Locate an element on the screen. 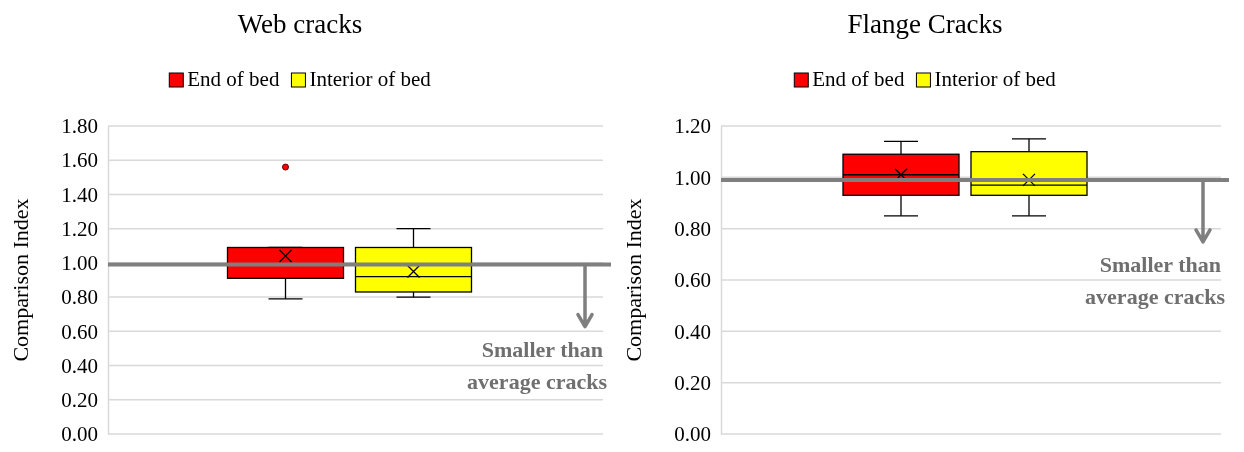 This screenshot has width=1244, height=452. y-tick-label: 1.80 is located at coordinates (79, 126).